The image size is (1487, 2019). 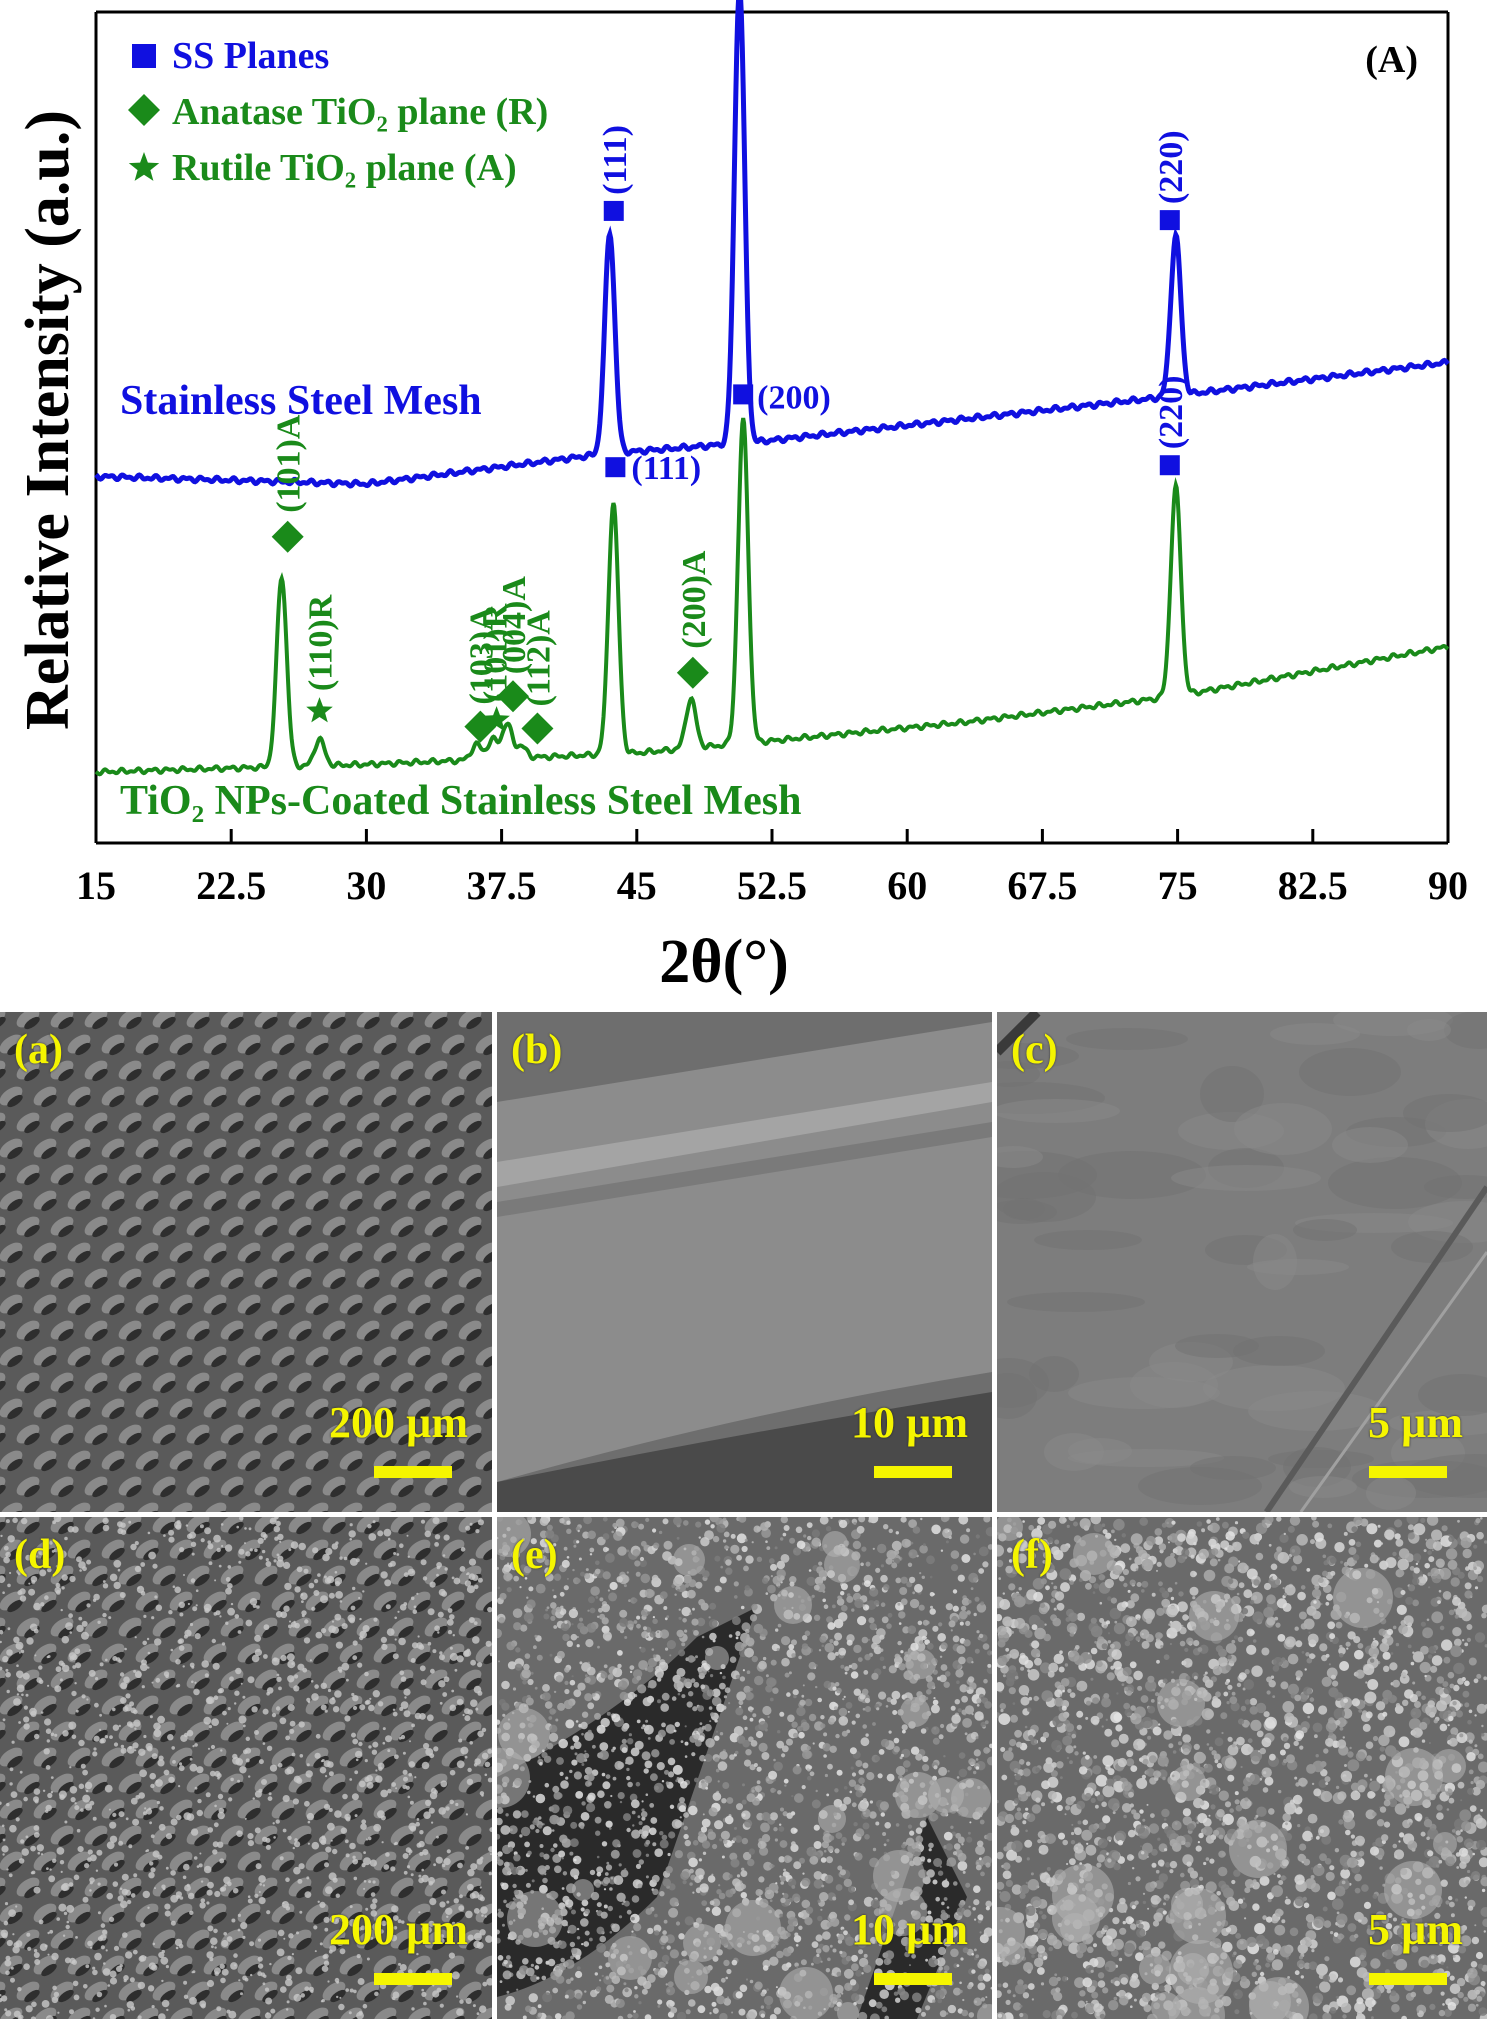 I want to click on sem-panel-a: (a) 200 µm, so click(x=246, y=1262).